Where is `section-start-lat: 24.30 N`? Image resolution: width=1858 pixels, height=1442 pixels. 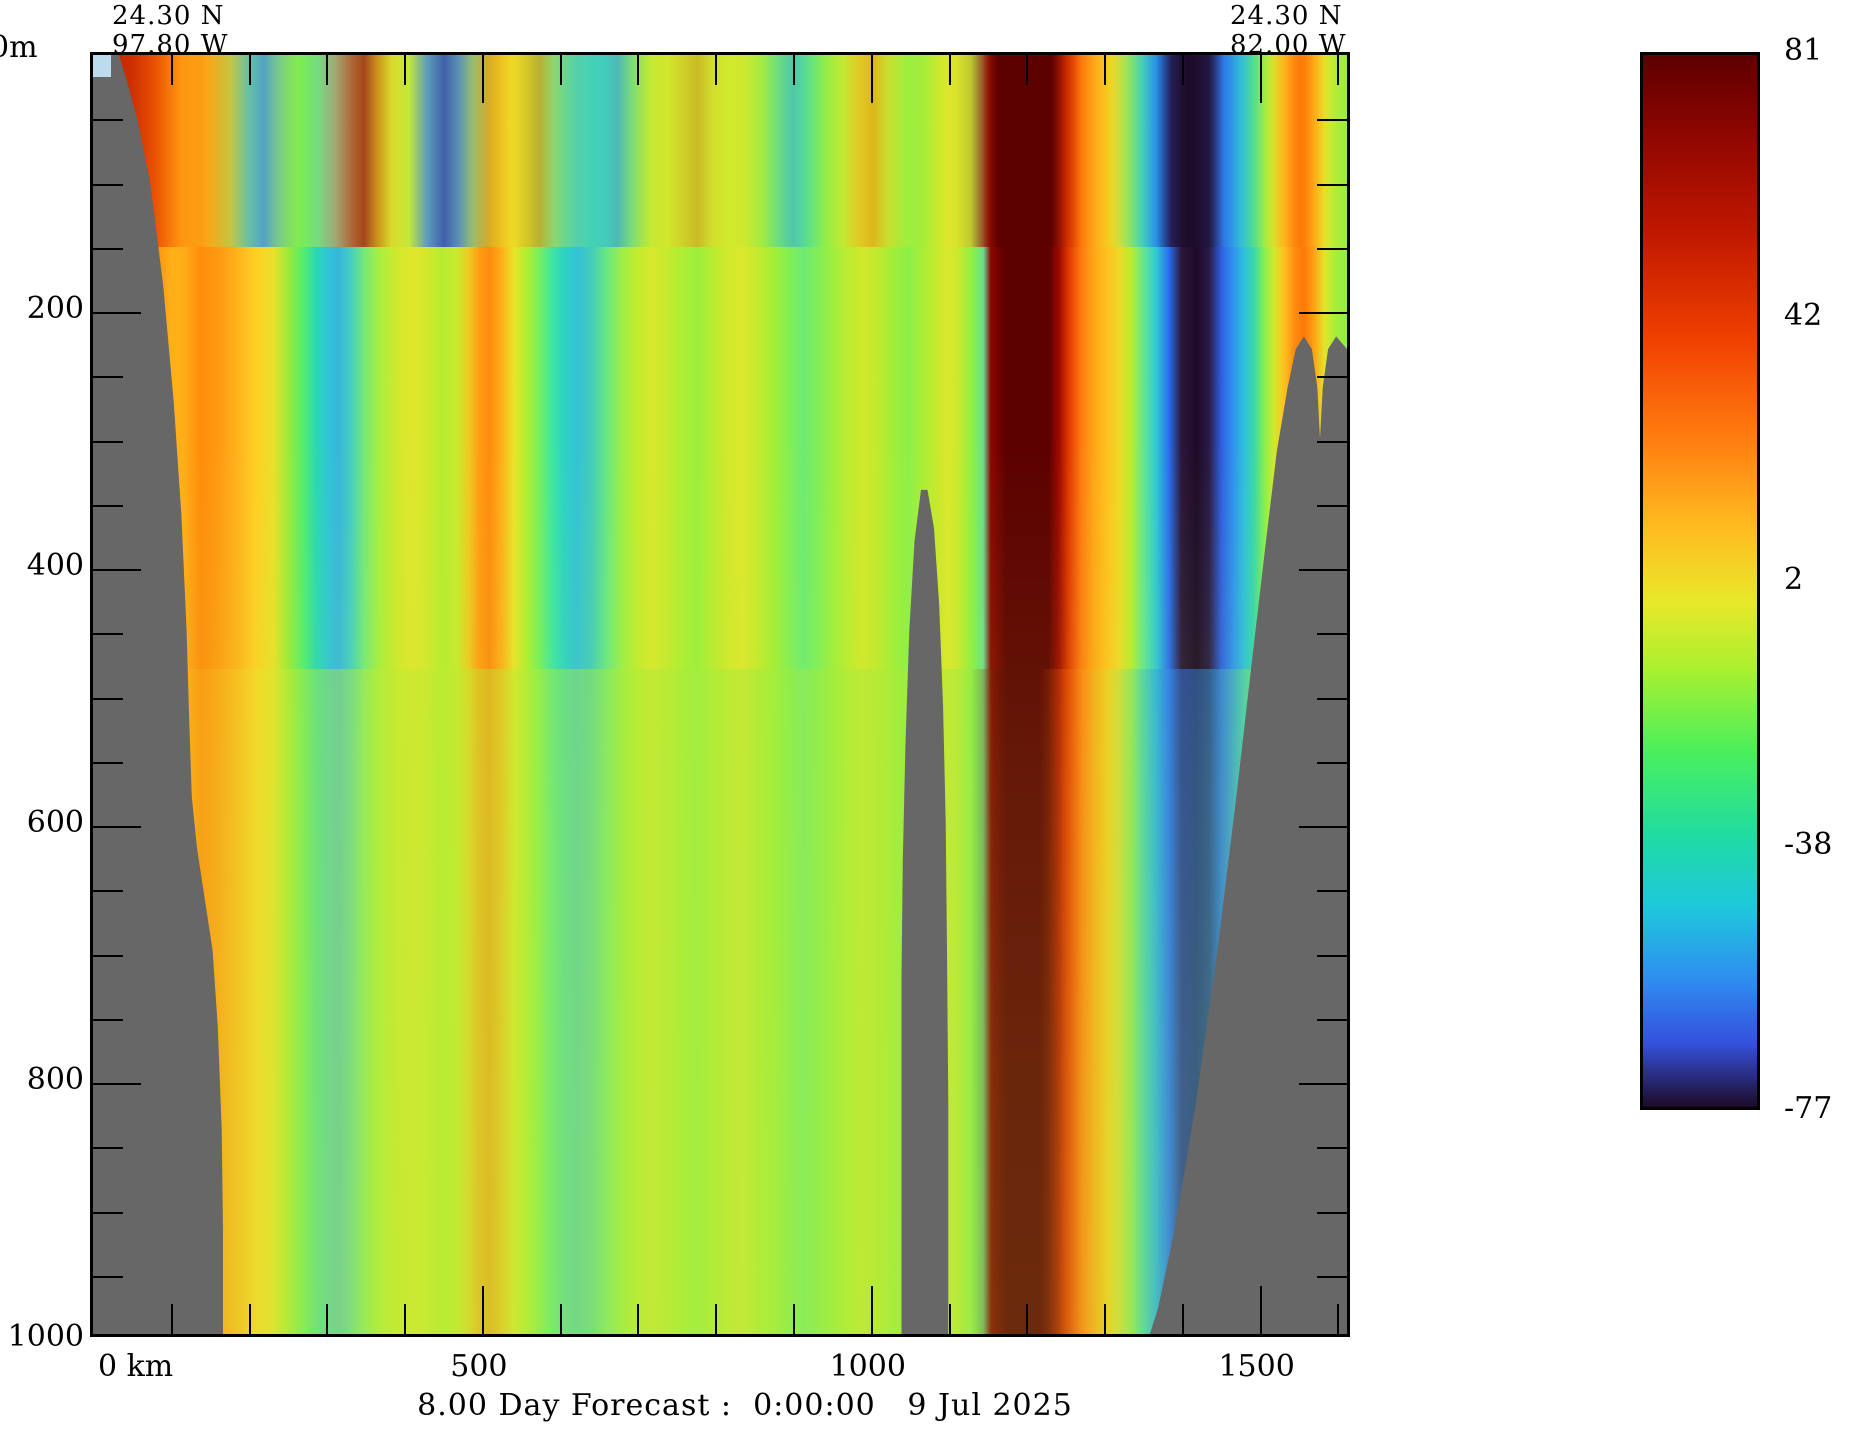 section-start-lat: 24.30 N is located at coordinates (168, 16).